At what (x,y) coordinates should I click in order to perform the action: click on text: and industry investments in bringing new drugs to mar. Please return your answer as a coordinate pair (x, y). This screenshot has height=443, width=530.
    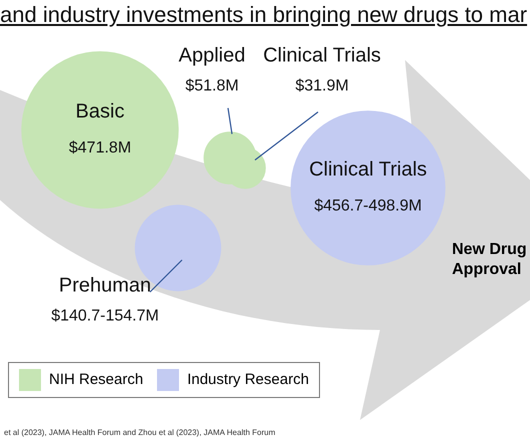
    Looking at the image, I should click on (264, 15).